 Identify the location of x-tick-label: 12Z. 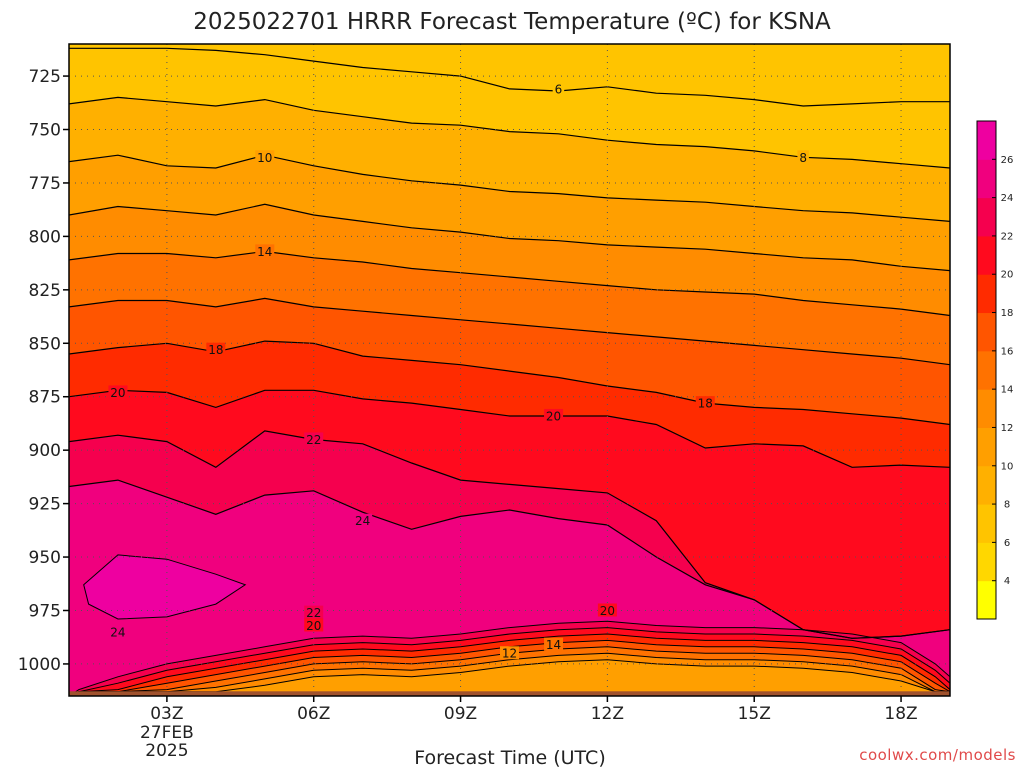
(607, 714).